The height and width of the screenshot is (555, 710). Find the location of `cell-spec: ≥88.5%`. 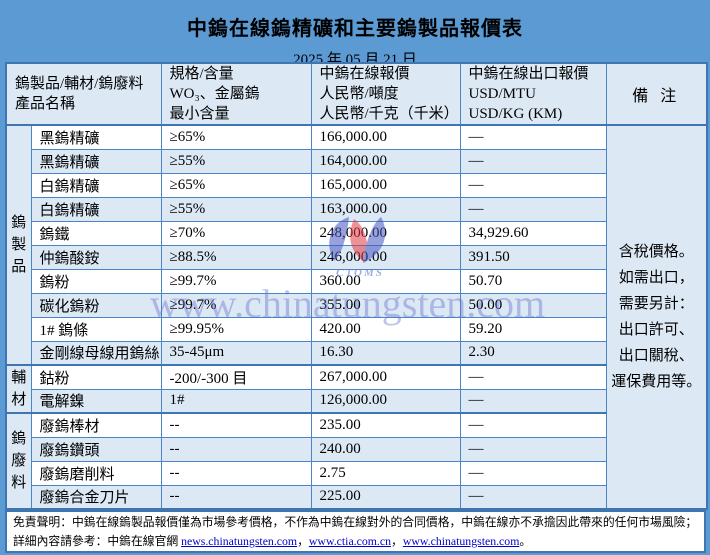

cell-spec: ≥88.5% is located at coordinates (236, 257).